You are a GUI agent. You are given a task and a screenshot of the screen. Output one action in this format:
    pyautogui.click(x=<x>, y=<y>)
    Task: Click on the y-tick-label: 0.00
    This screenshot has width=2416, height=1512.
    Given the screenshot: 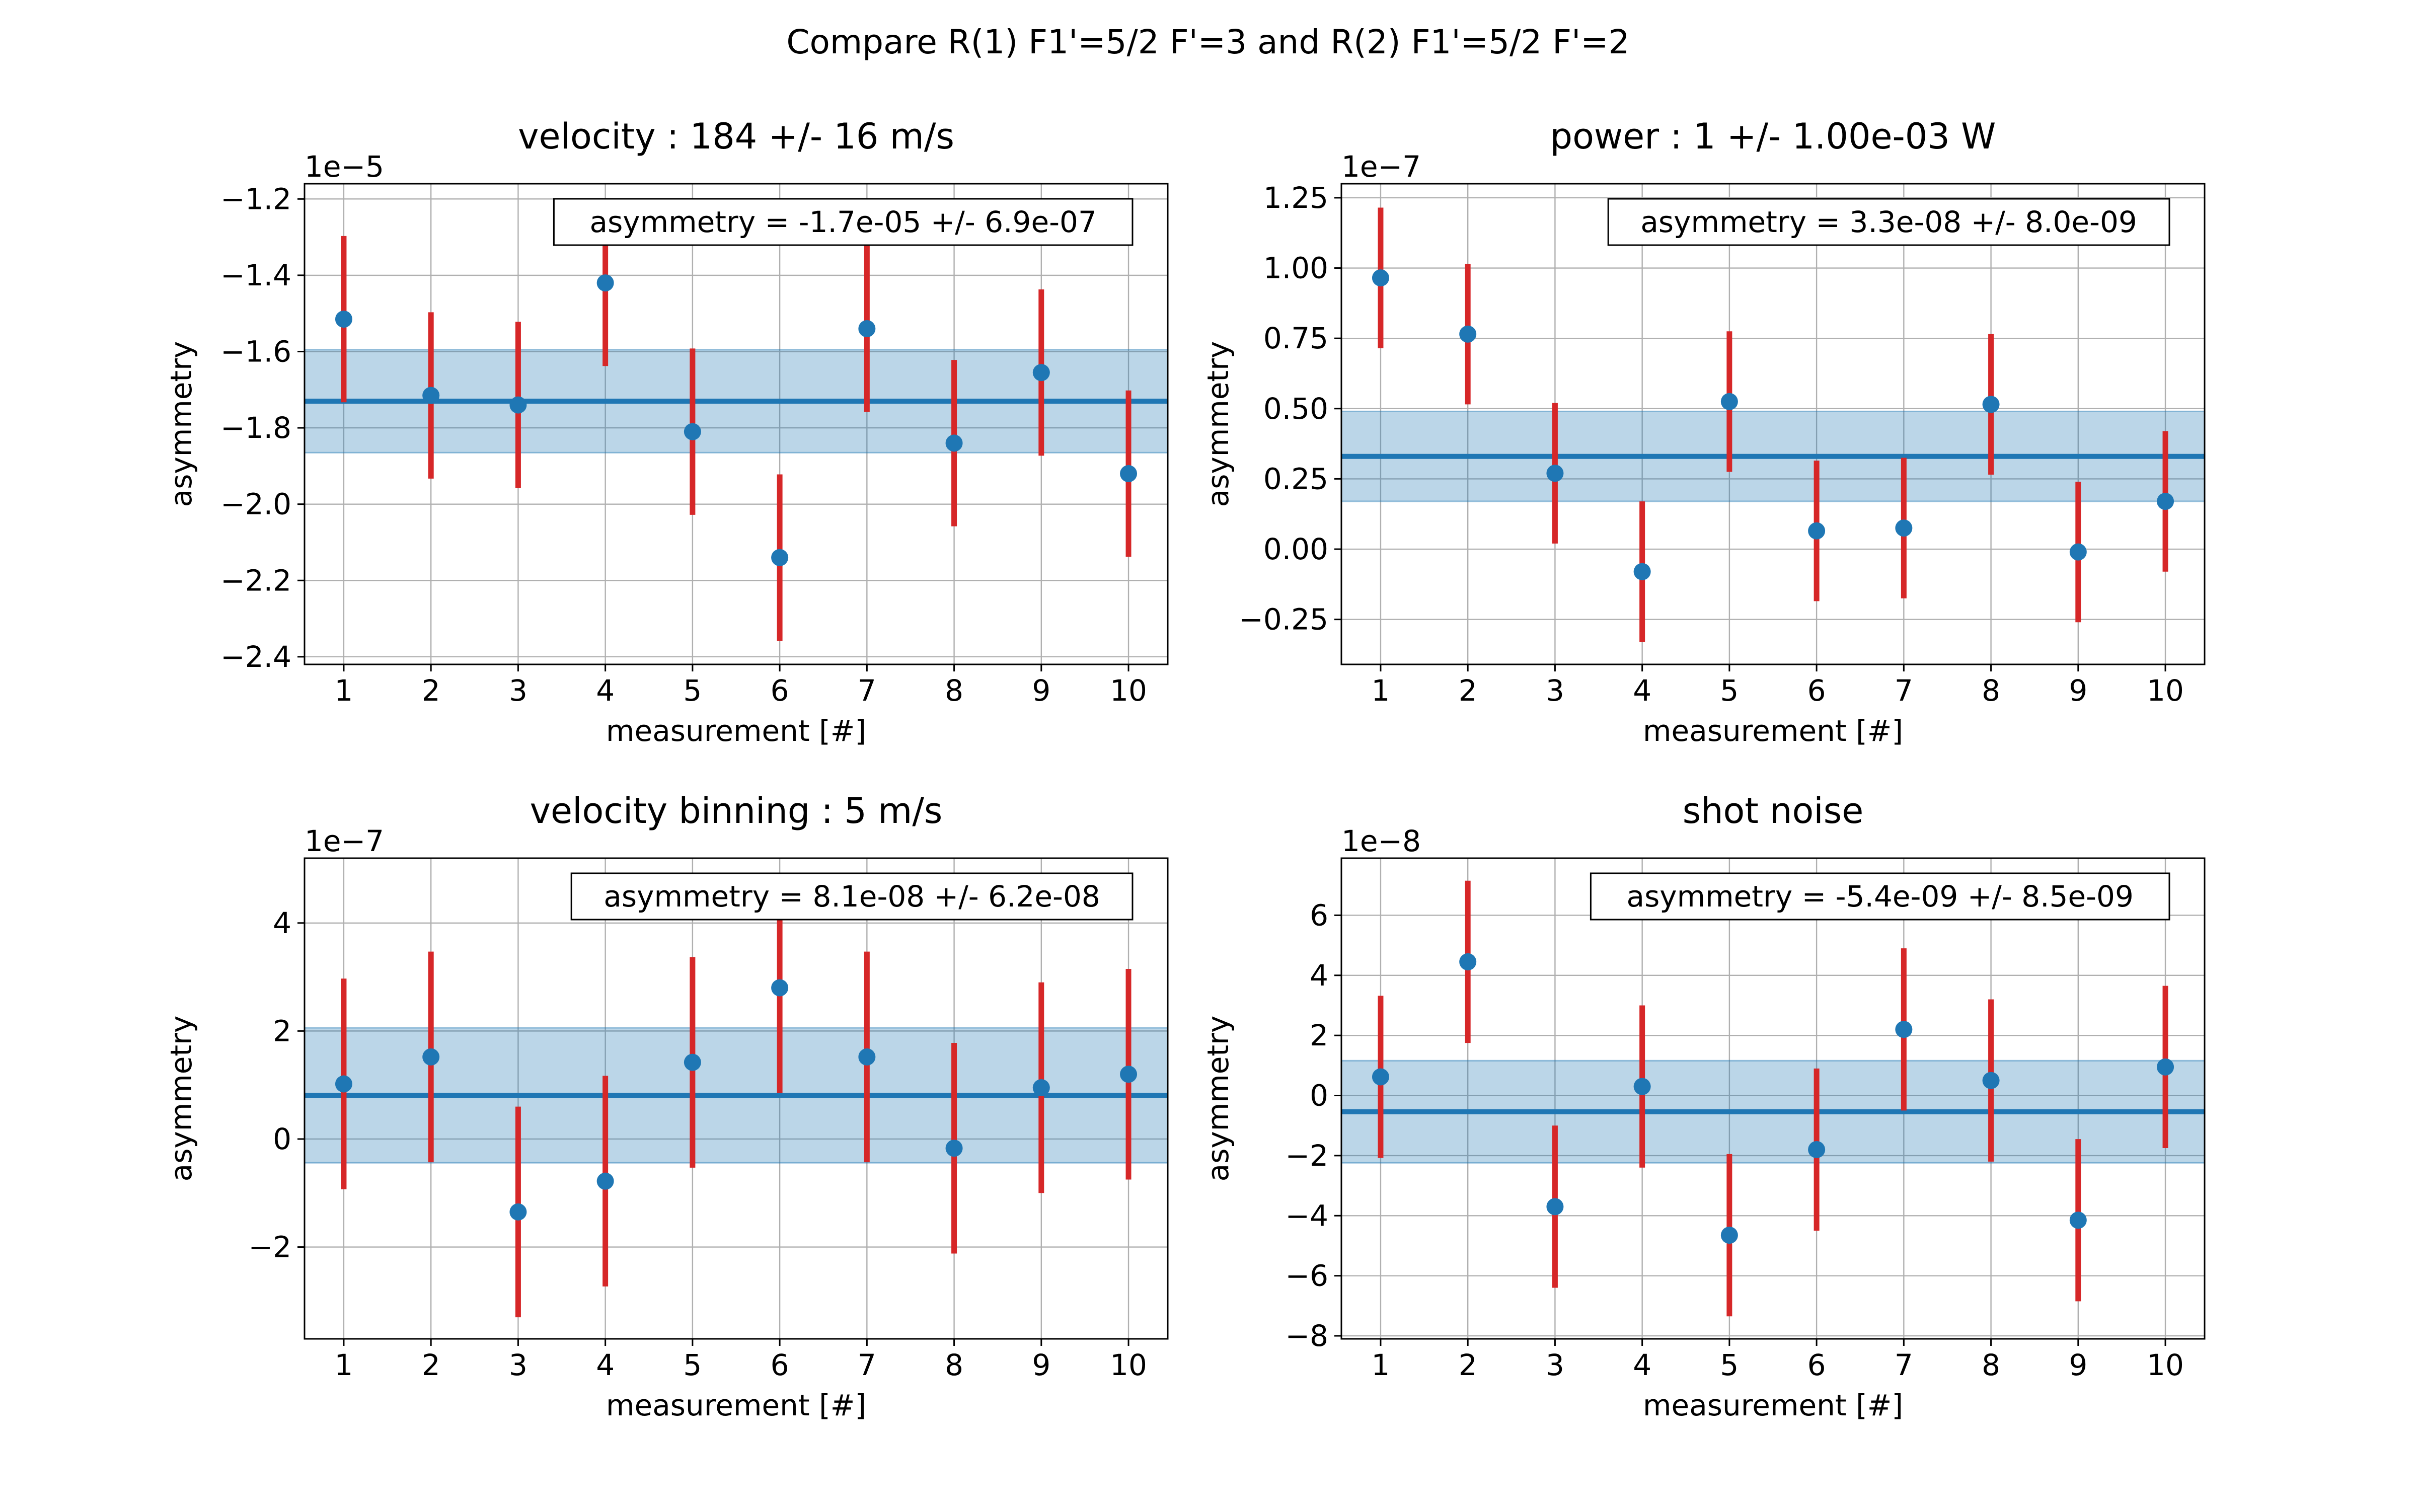 What is the action you would take?
    pyautogui.click(x=1295, y=549)
    